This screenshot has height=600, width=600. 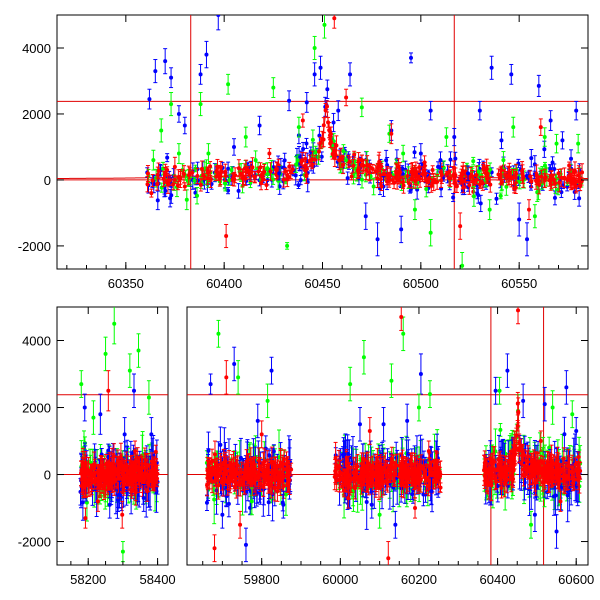 What do you see at coordinates (262, 579) in the screenshot?
I see `x-tick-label: 59800` at bounding box center [262, 579].